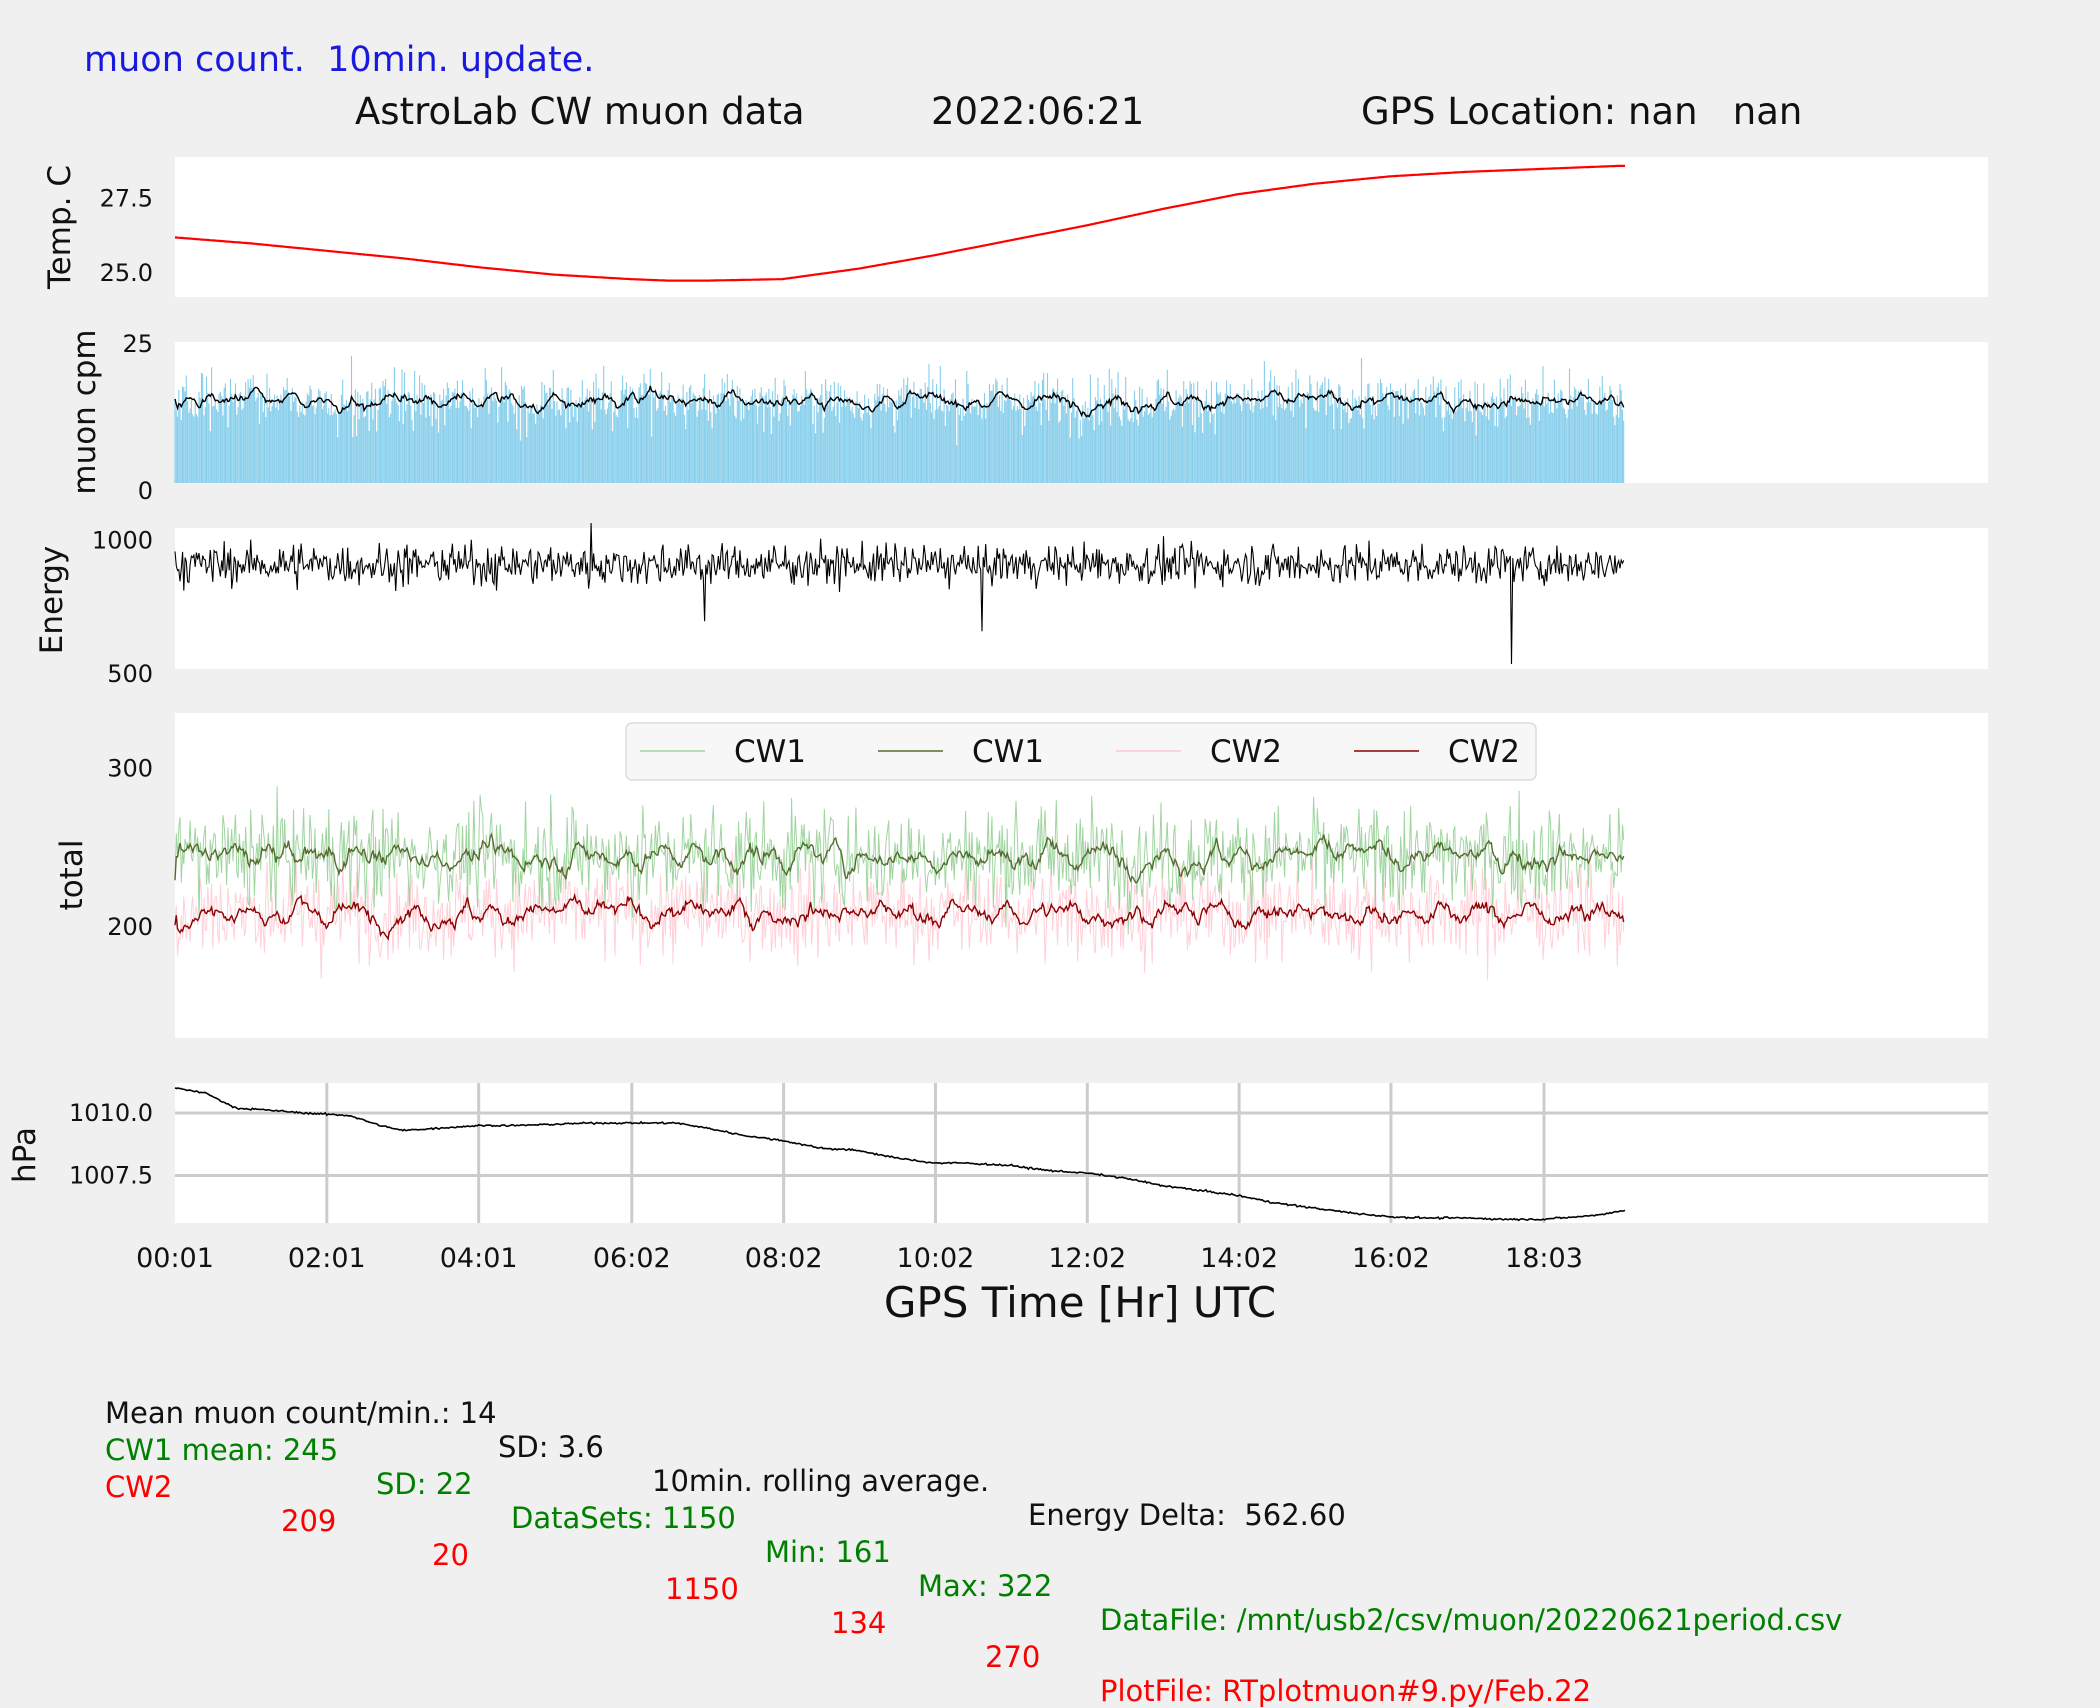 The width and height of the screenshot is (2100, 1708). What do you see at coordinates (479, 1258) in the screenshot?
I see `x-tick-0401: 04:01` at bounding box center [479, 1258].